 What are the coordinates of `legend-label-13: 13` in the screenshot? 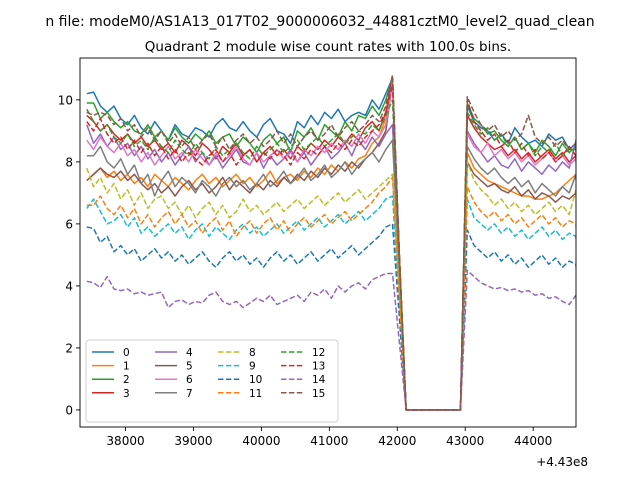 It's located at (318, 367).